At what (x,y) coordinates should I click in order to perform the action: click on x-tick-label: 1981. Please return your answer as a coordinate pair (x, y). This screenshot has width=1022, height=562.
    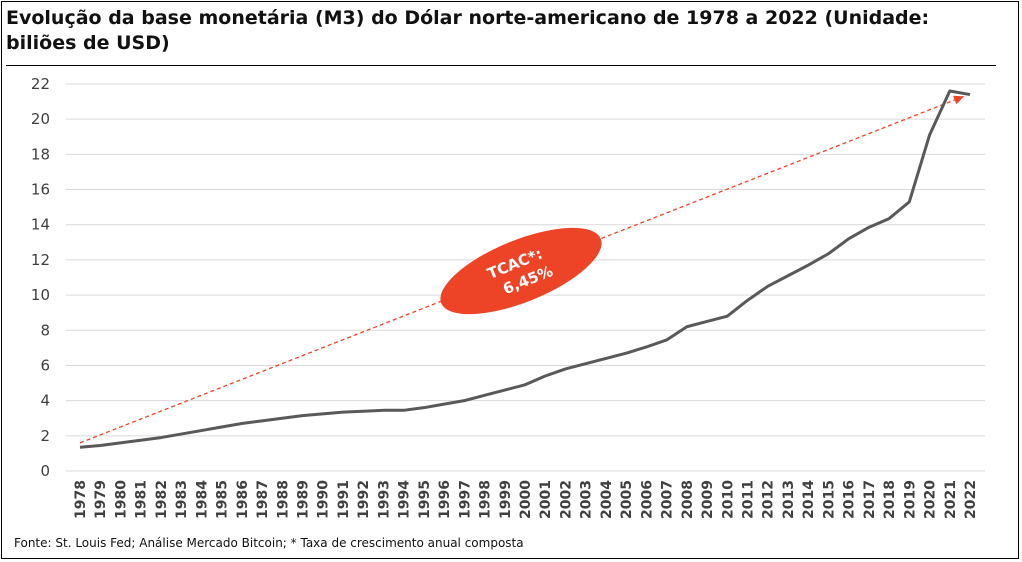
    Looking at the image, I should click on (142, 499).